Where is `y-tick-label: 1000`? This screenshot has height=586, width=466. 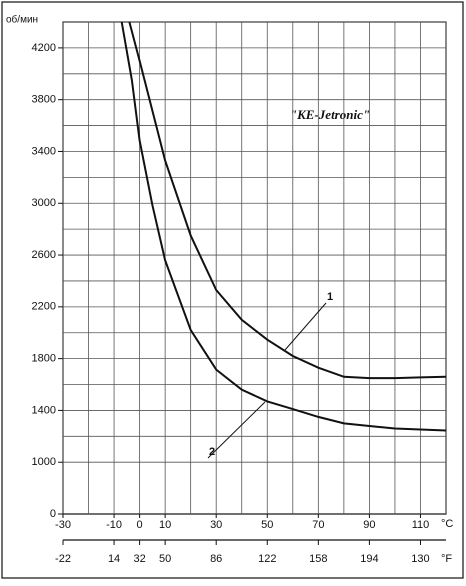 y-tick-label: 1000 is located at coordinates (44, 462).